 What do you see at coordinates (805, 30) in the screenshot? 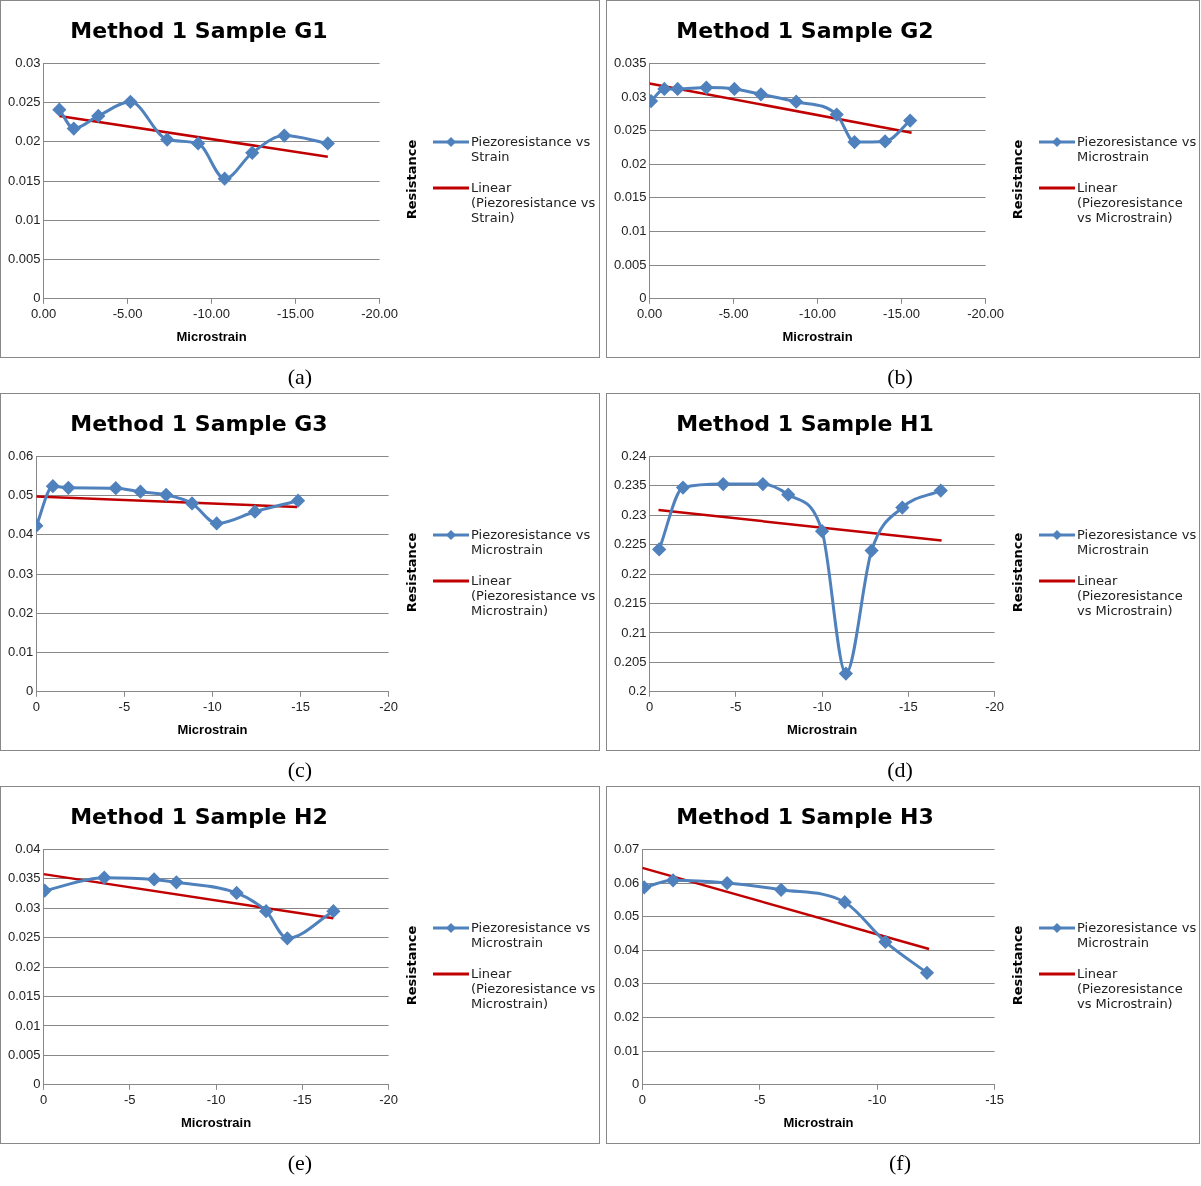
I see `chart-title: Method 1 Sample G2` at bounding box center [805, 30].